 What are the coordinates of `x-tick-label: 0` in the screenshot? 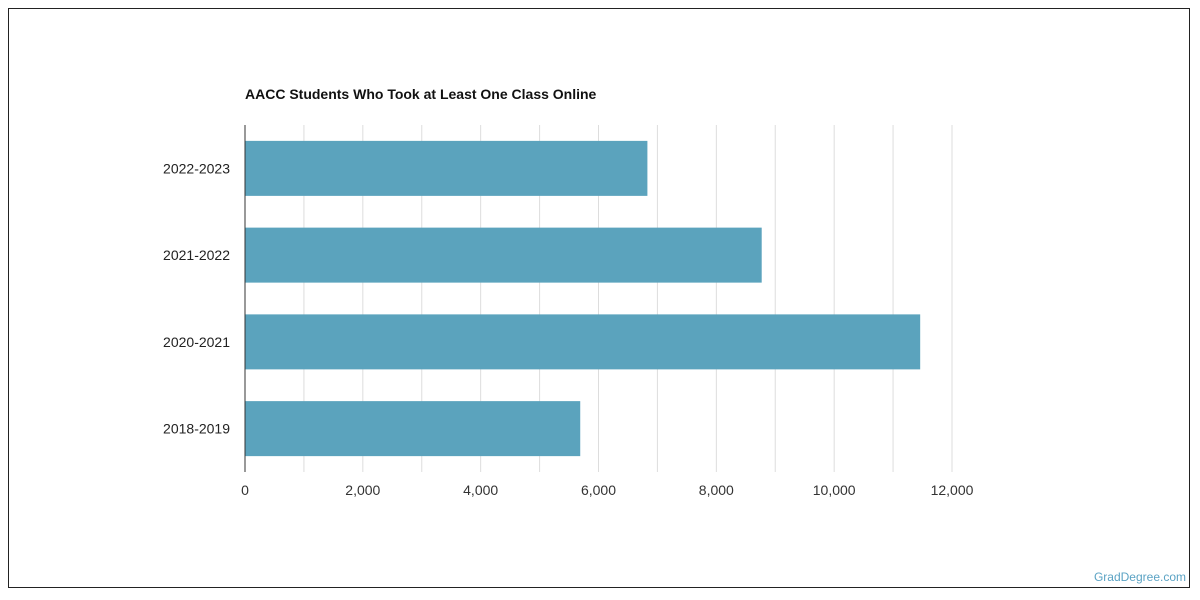 It's located at (245, 490).